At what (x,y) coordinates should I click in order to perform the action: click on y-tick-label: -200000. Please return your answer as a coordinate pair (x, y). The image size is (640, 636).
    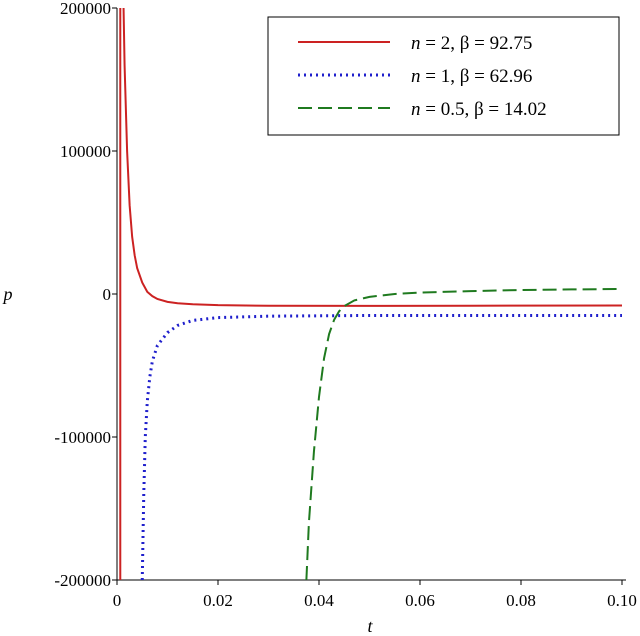
    Looking at the image, I should click on (82, 580).